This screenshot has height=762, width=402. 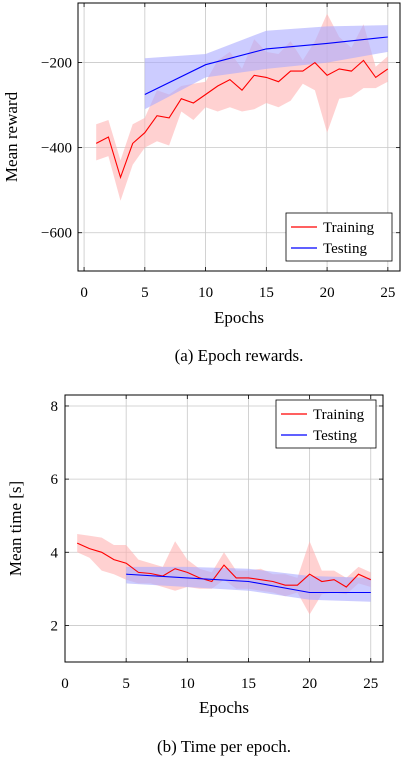 I want to click on figure-caption: (b) Time per epoch., so click(x=224, y=746).